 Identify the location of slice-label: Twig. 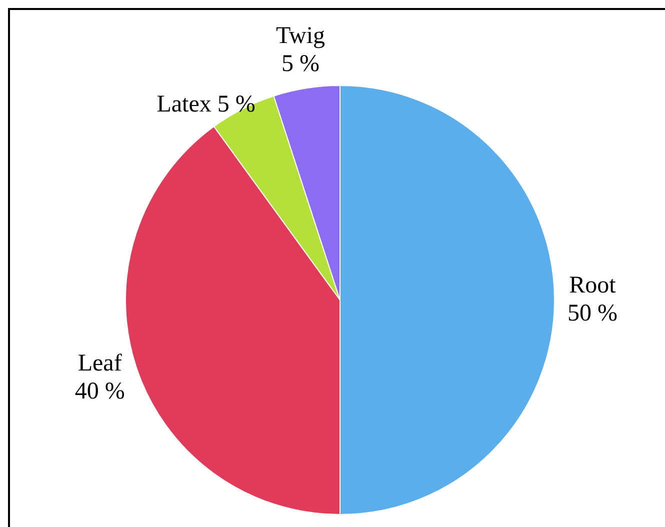
(300, 35).